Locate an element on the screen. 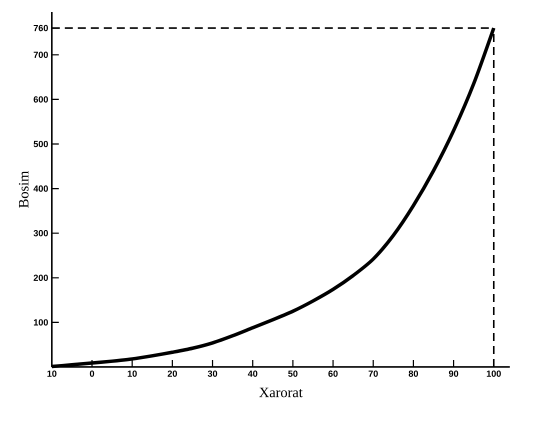 The height and width of the screenshot is (436, 555). x-tick-label: 60 is located at coordinates (333, 373).